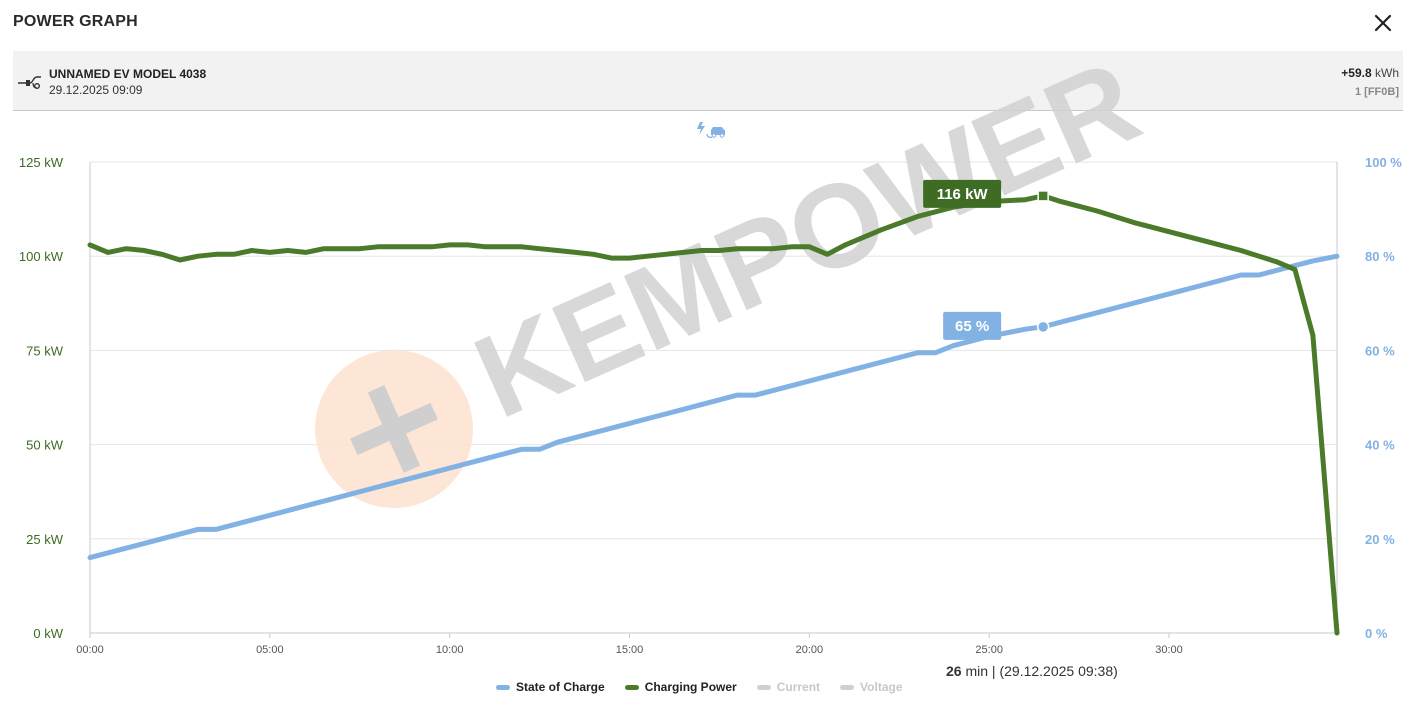  What do you see at coordinates (989, 650) in the screenshot?
I see `x-tick-label: 25:00` at bounding box center [989, 650].